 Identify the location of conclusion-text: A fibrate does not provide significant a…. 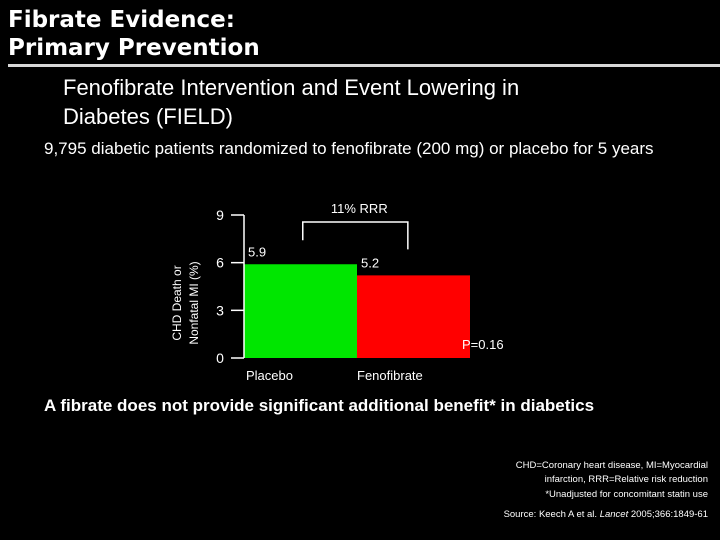
(319, 405).